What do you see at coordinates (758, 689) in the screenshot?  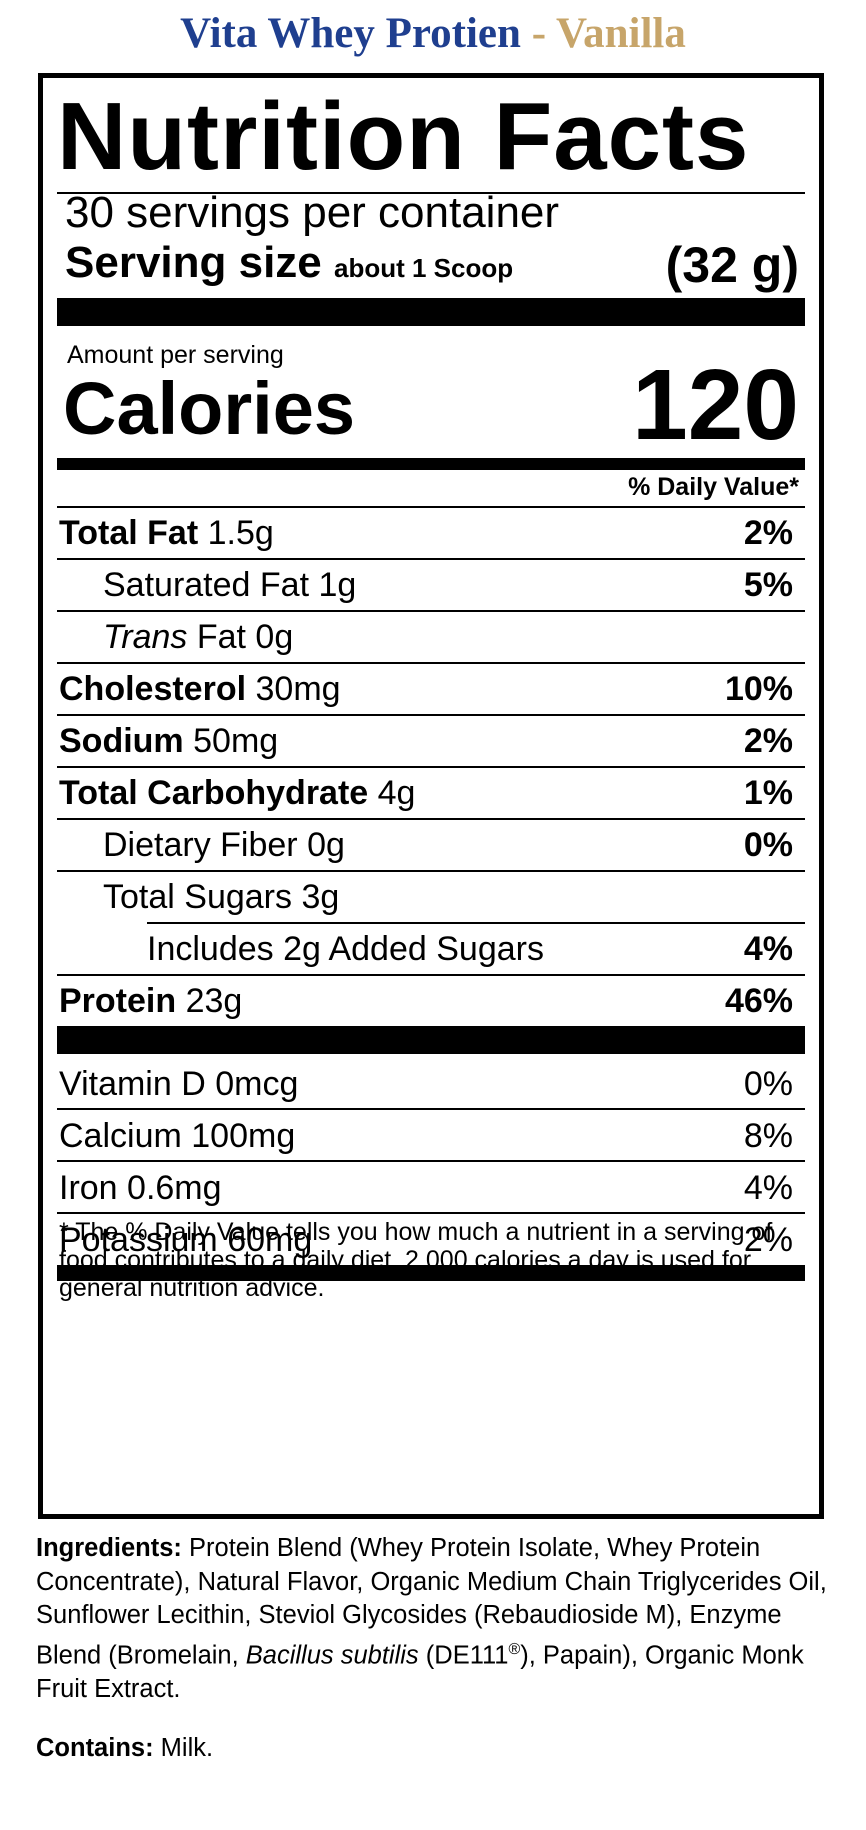 I see `nutrient-daily-value: 10%` at bounding box center [758, 689].